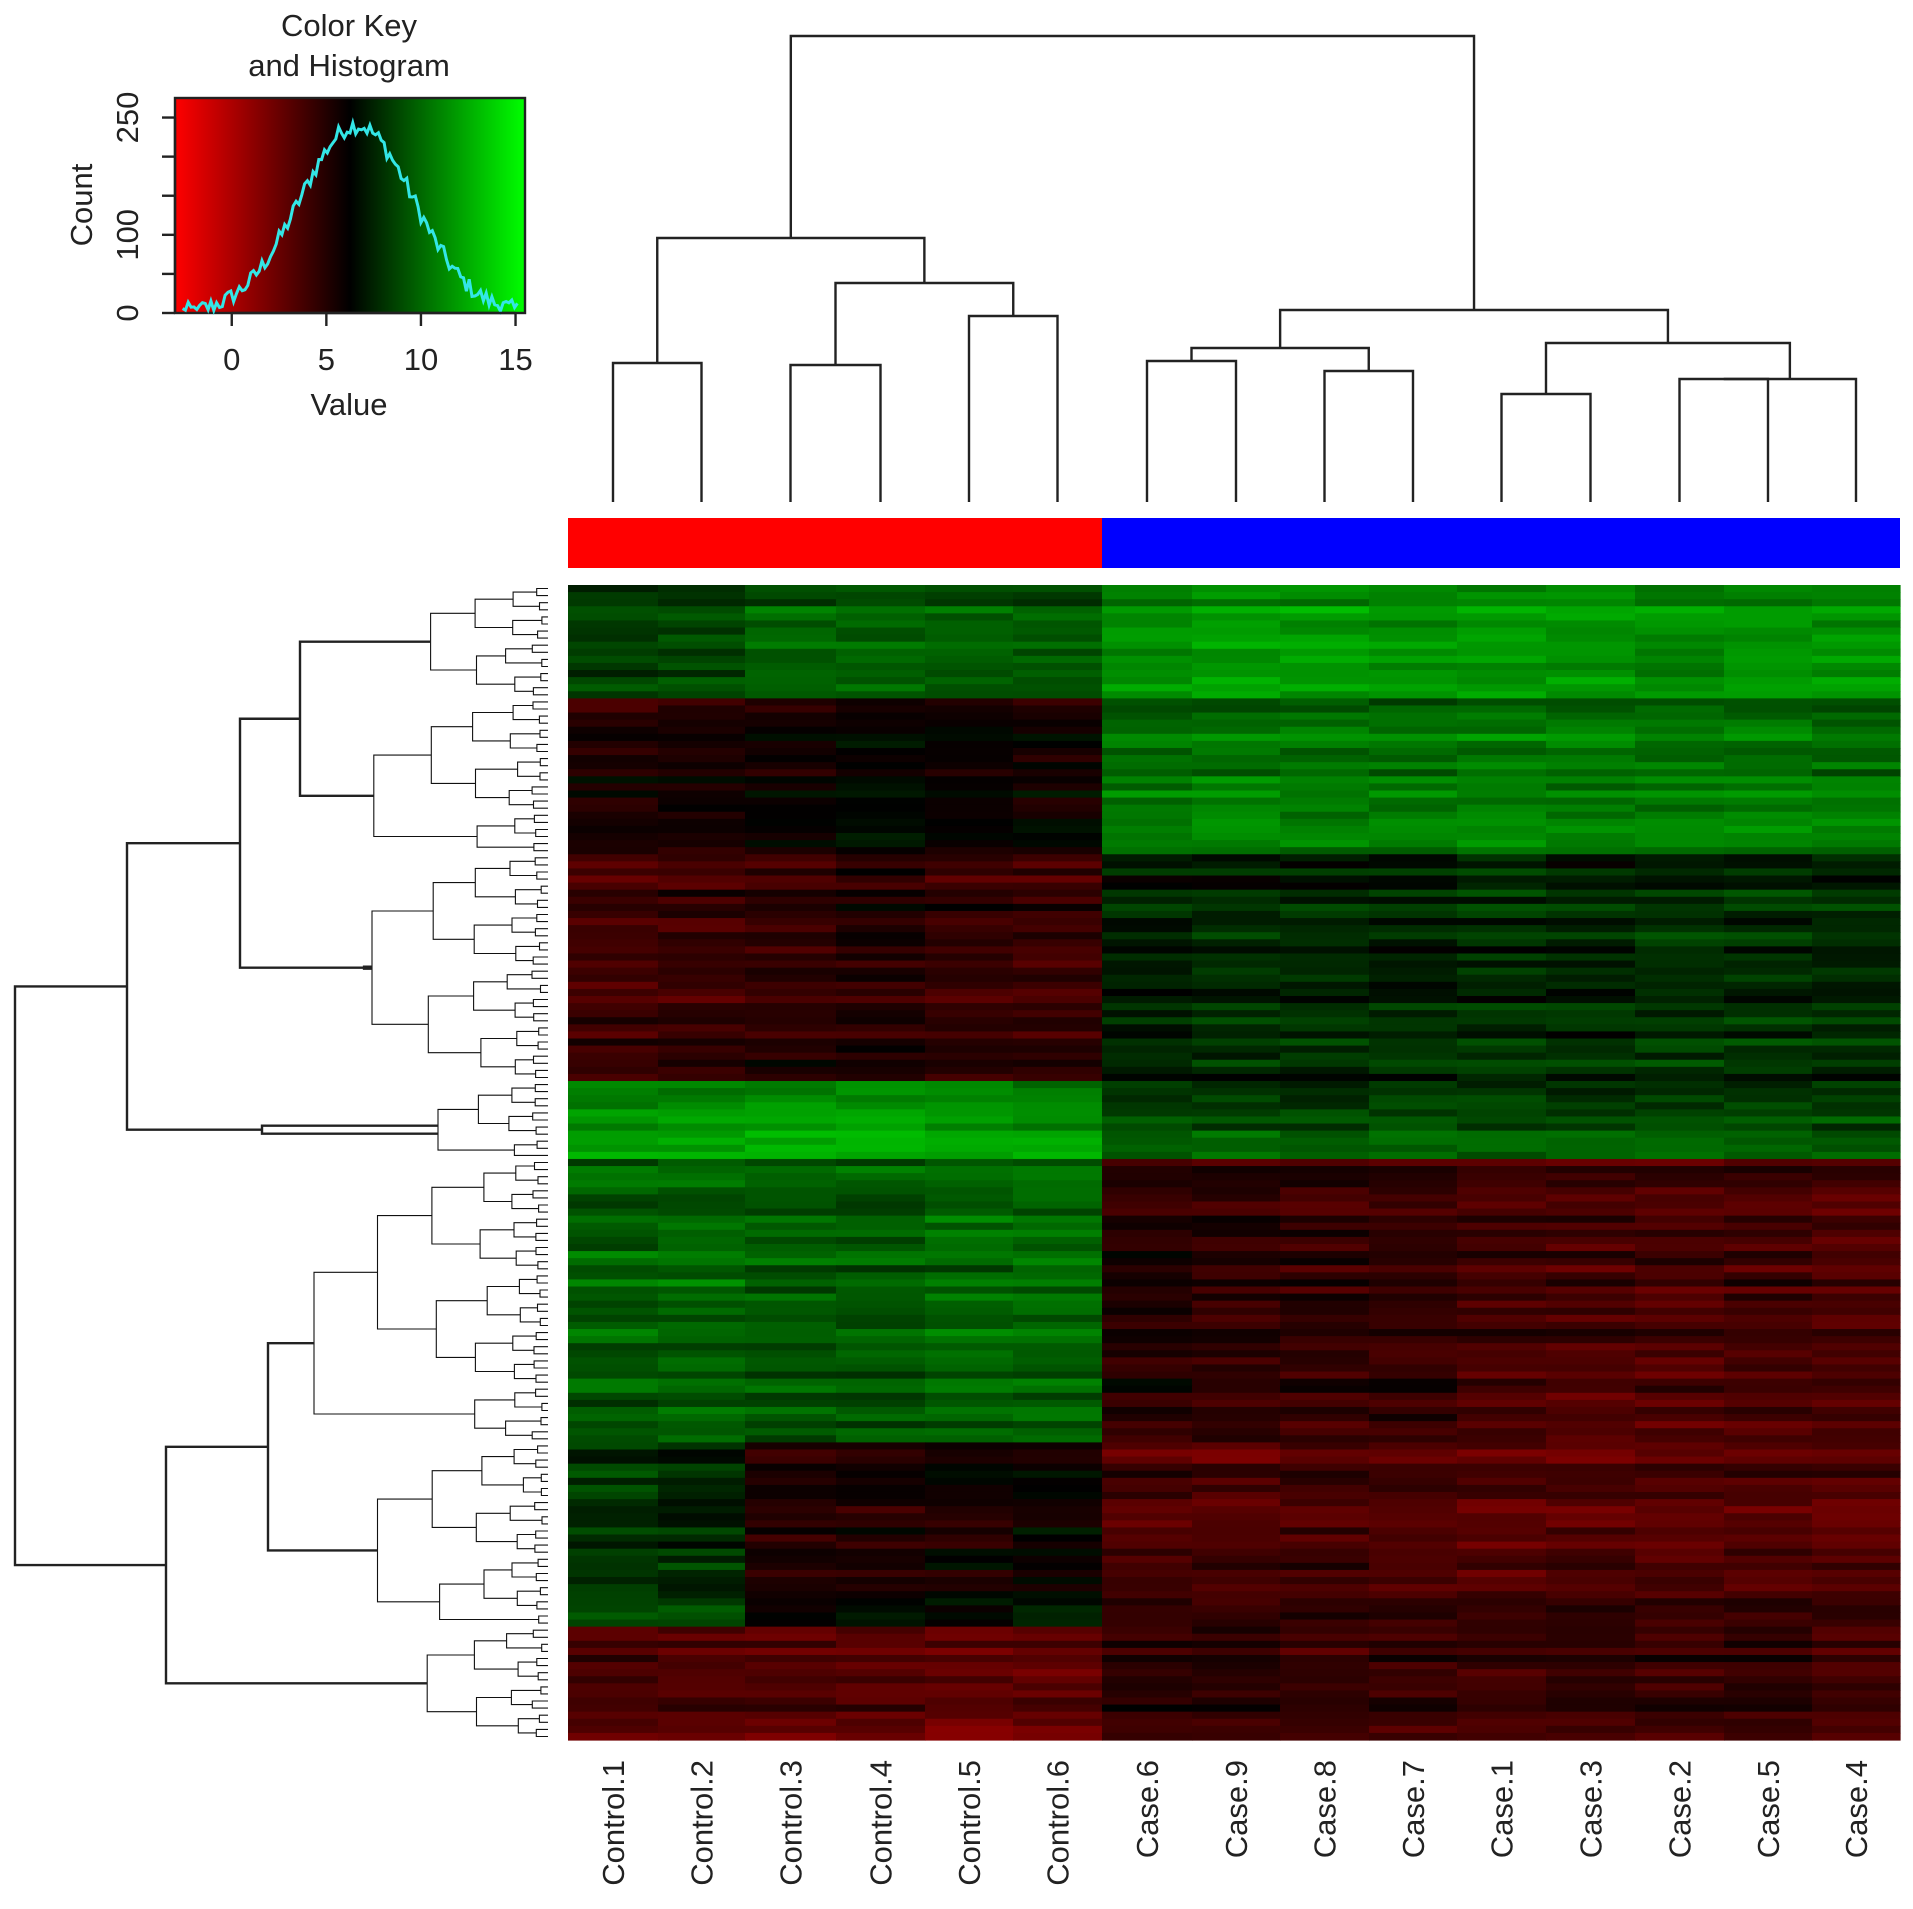  I want to click on column-label: Case.7, so click(1413, 1809).